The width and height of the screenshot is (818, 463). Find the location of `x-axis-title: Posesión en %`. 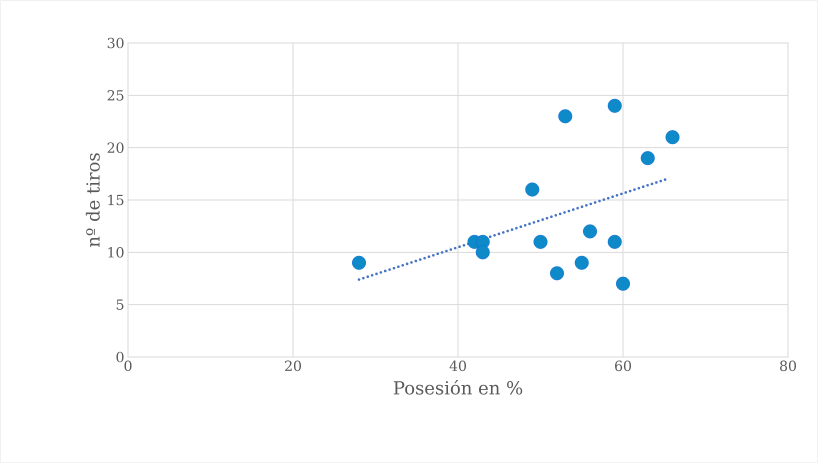

x-axis-title: Posesión en % is located at coordinates (458, 387).